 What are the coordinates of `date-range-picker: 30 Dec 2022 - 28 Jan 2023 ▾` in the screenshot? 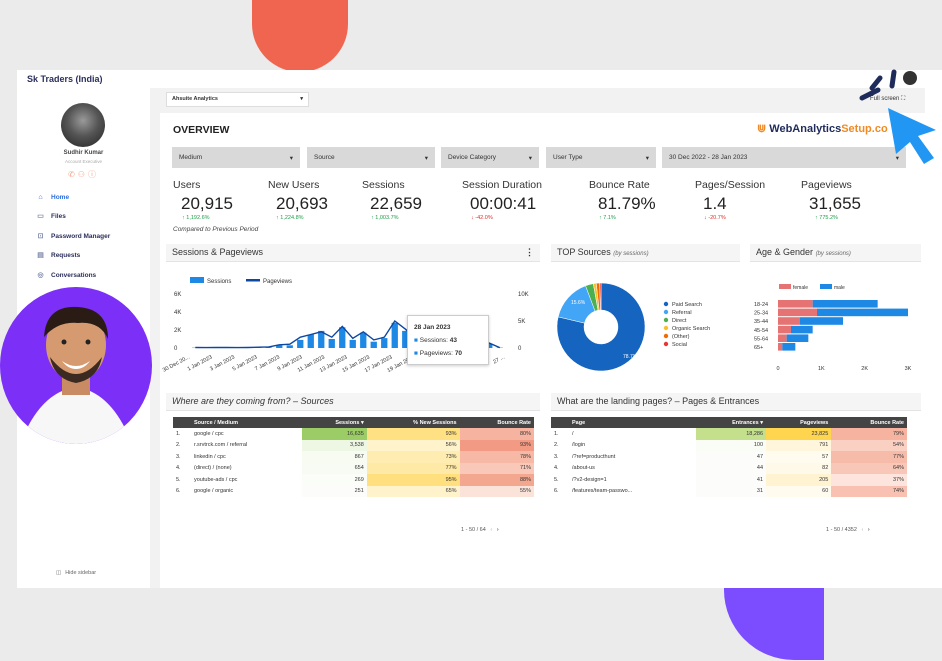 It's located at (784, 157).